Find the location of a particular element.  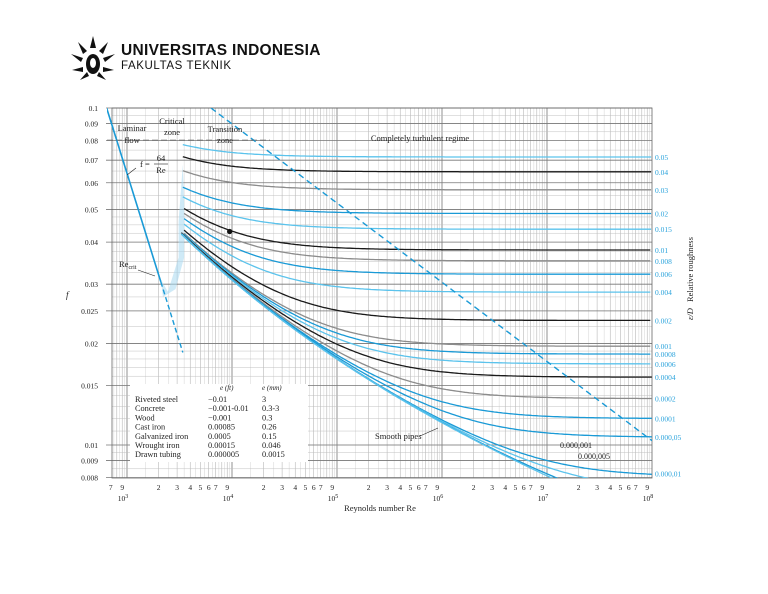

table-value: 0.26 is located at coordinates (269, 427).